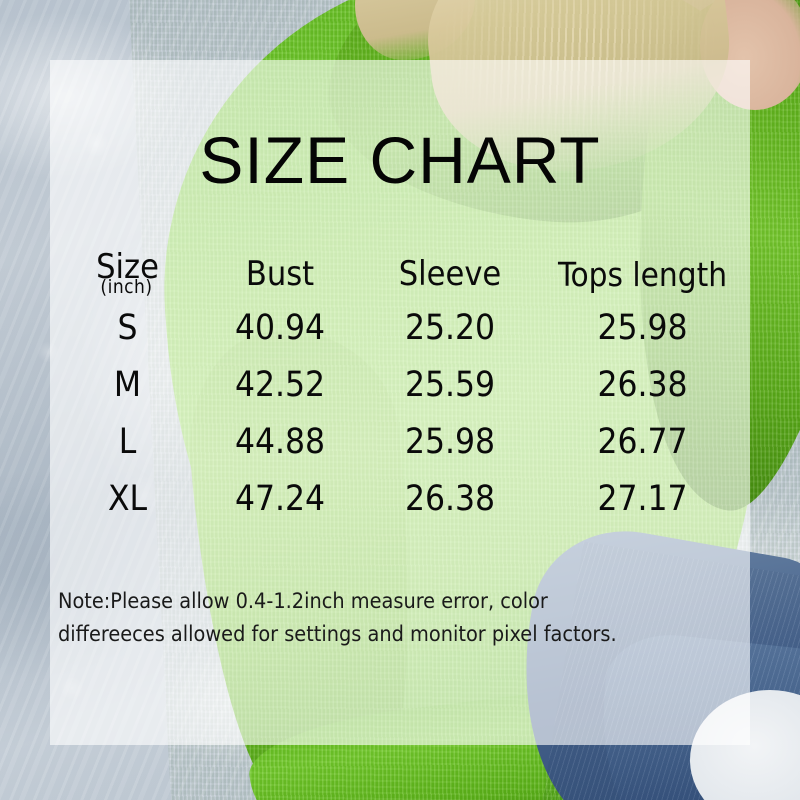 This screenshot has width=800, height=800. I want to click on column-header-tops-length: Tops length, so click(642, 274).